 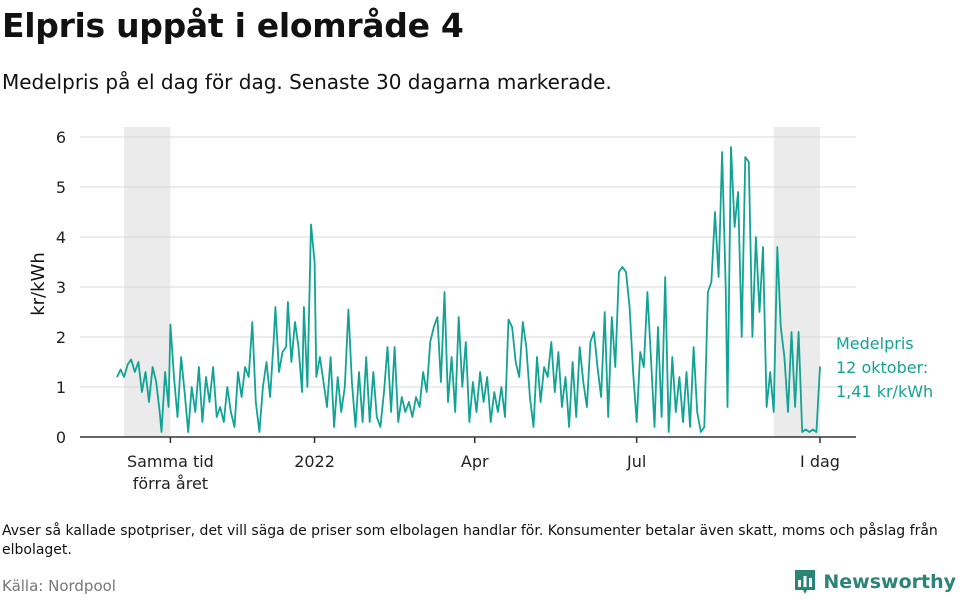 I want to click on source-label: Källa: Nordpool, so click(x=59, y=586).